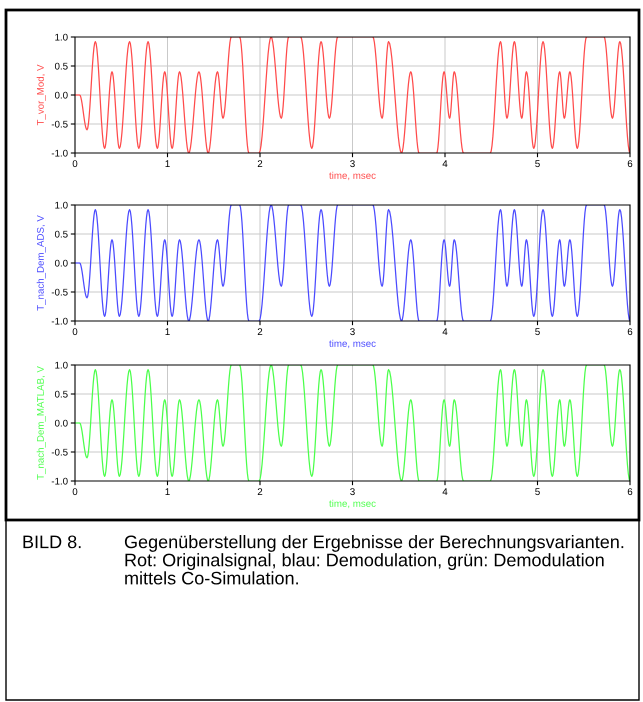 The width and height of the screenshot is (643, 702). What do you see at coordinates (374, 560) in the screenshot?
I see `text: Gegenüberstellung der Ergebnisse der Berechnungsvarianten. Rot: Originalsignal, blau: Demodulation, grün: Demodulation mittels Co-Simulation.` at bounding box center [374, 560].